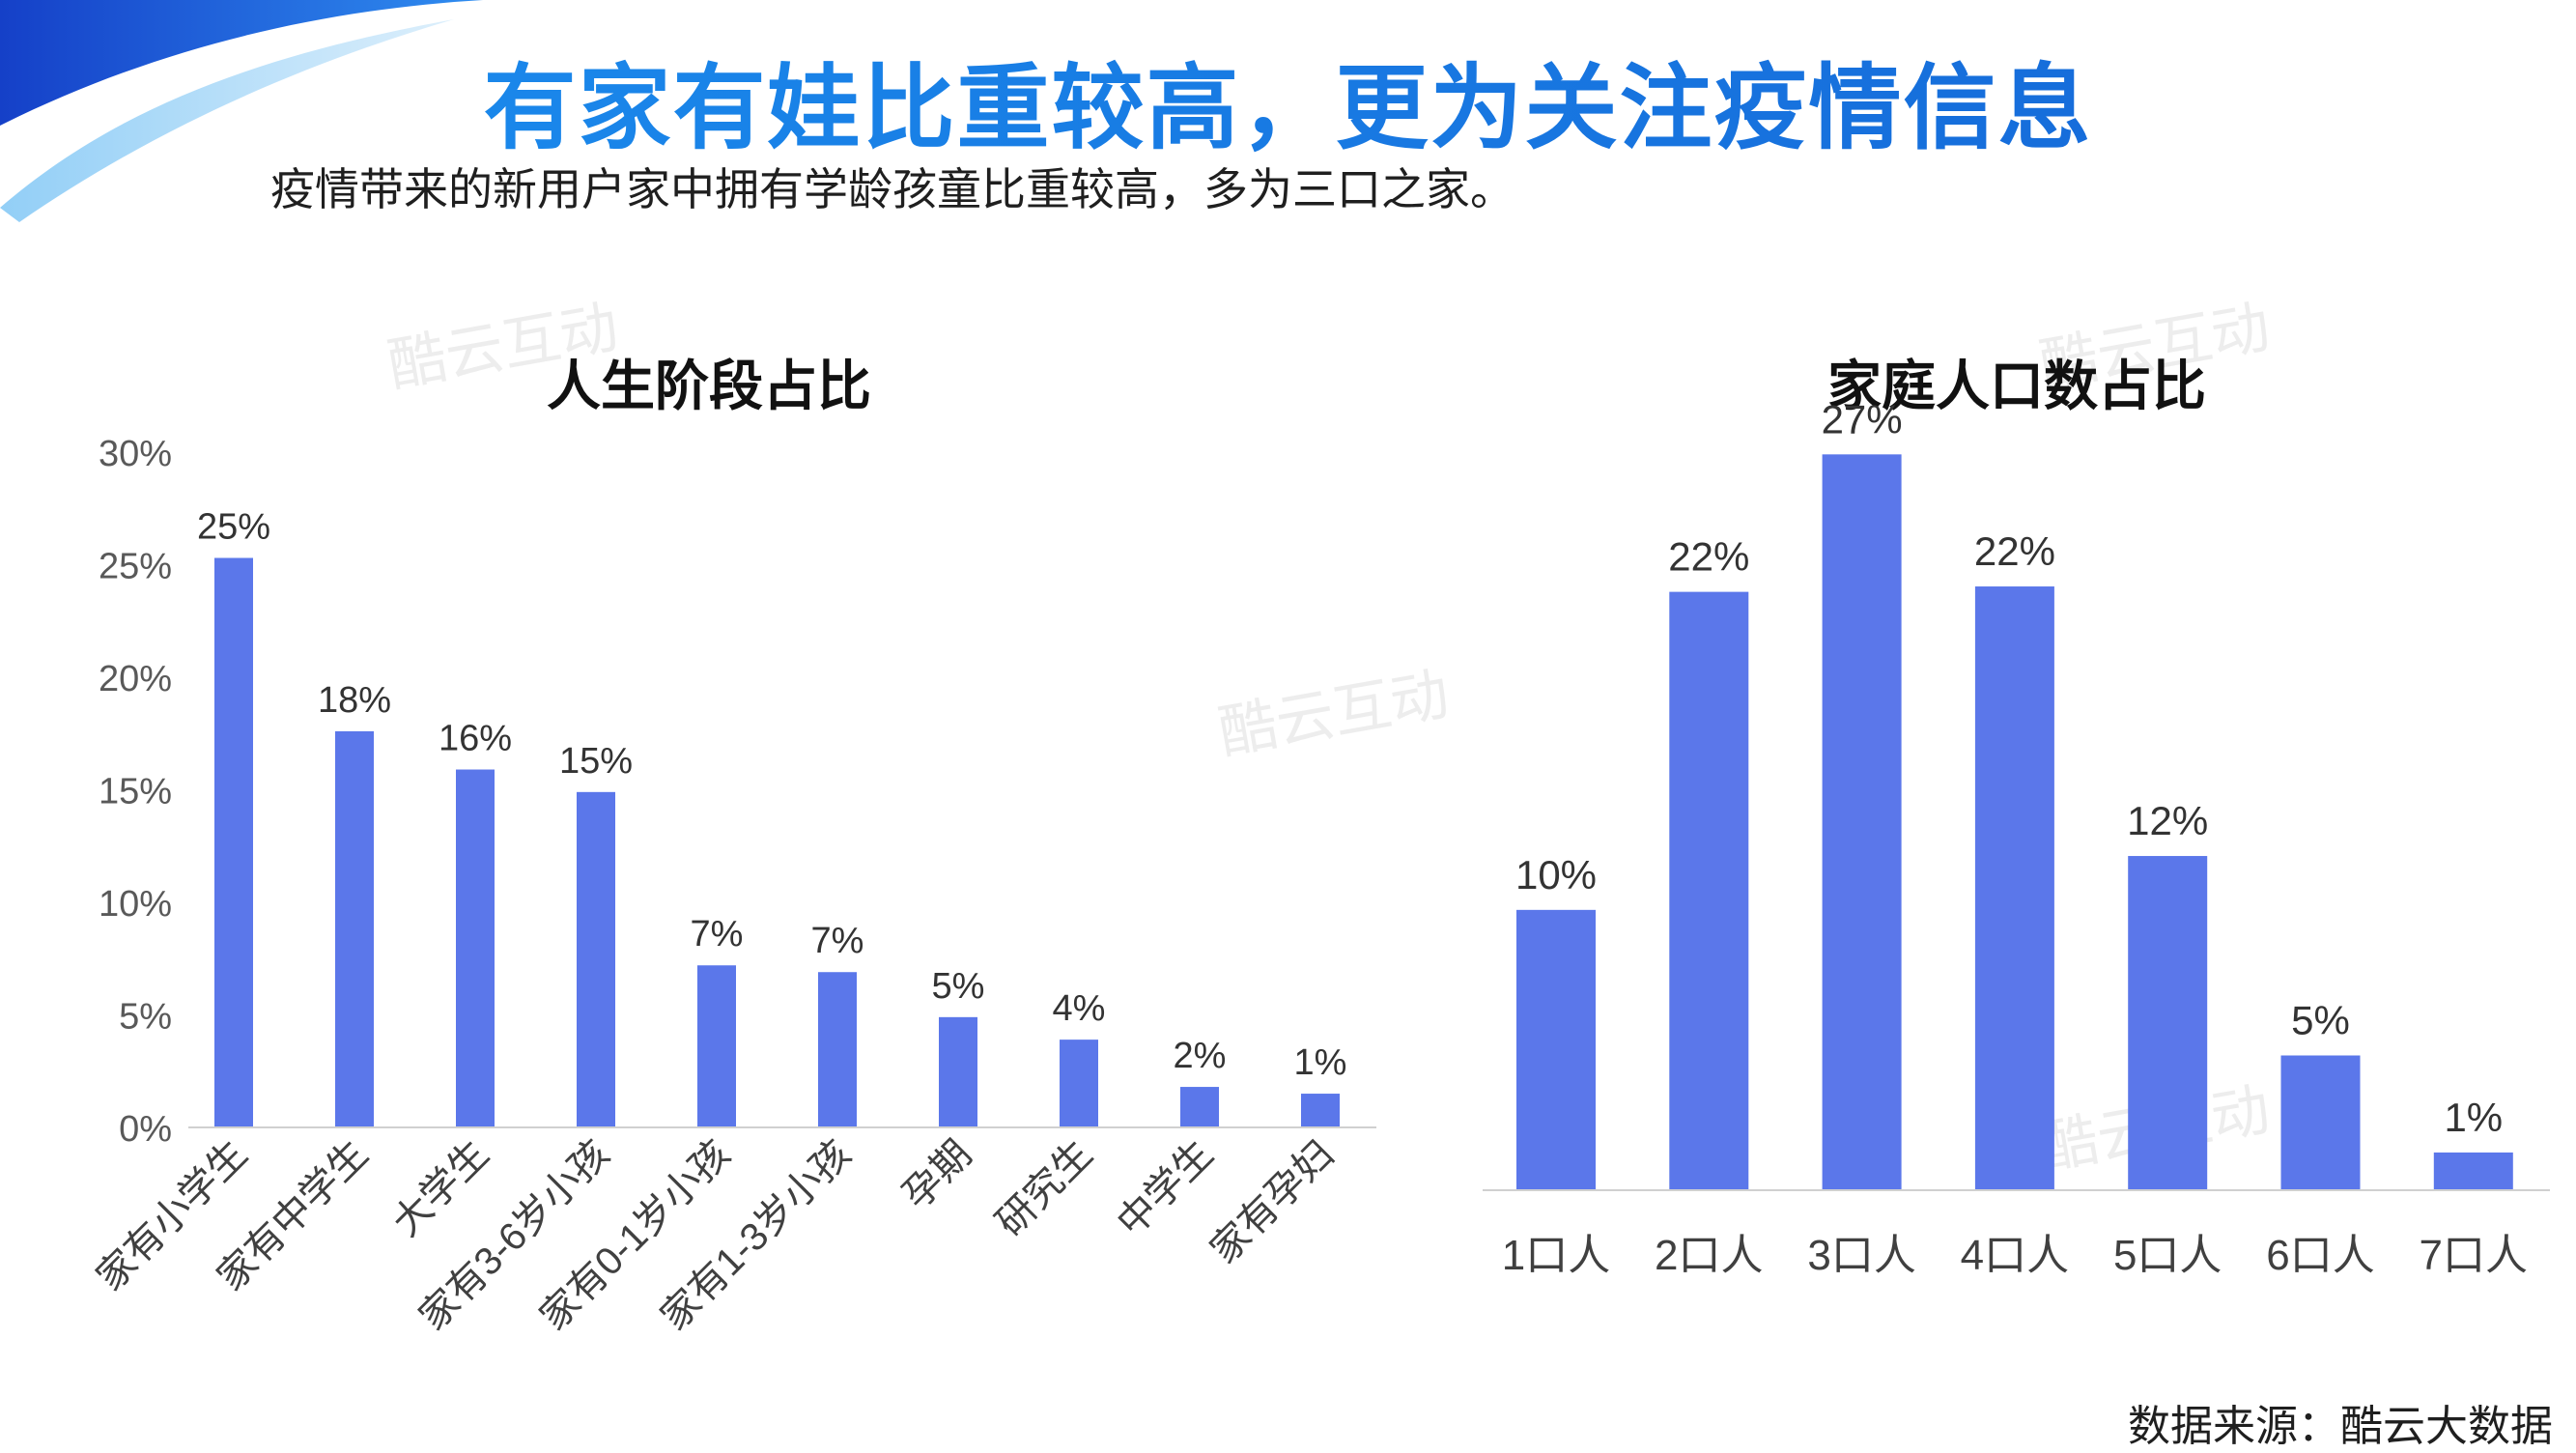 This screenshot has height=1453, width=2576. I want to click on data-label: 2%, so click(1200, 1056).